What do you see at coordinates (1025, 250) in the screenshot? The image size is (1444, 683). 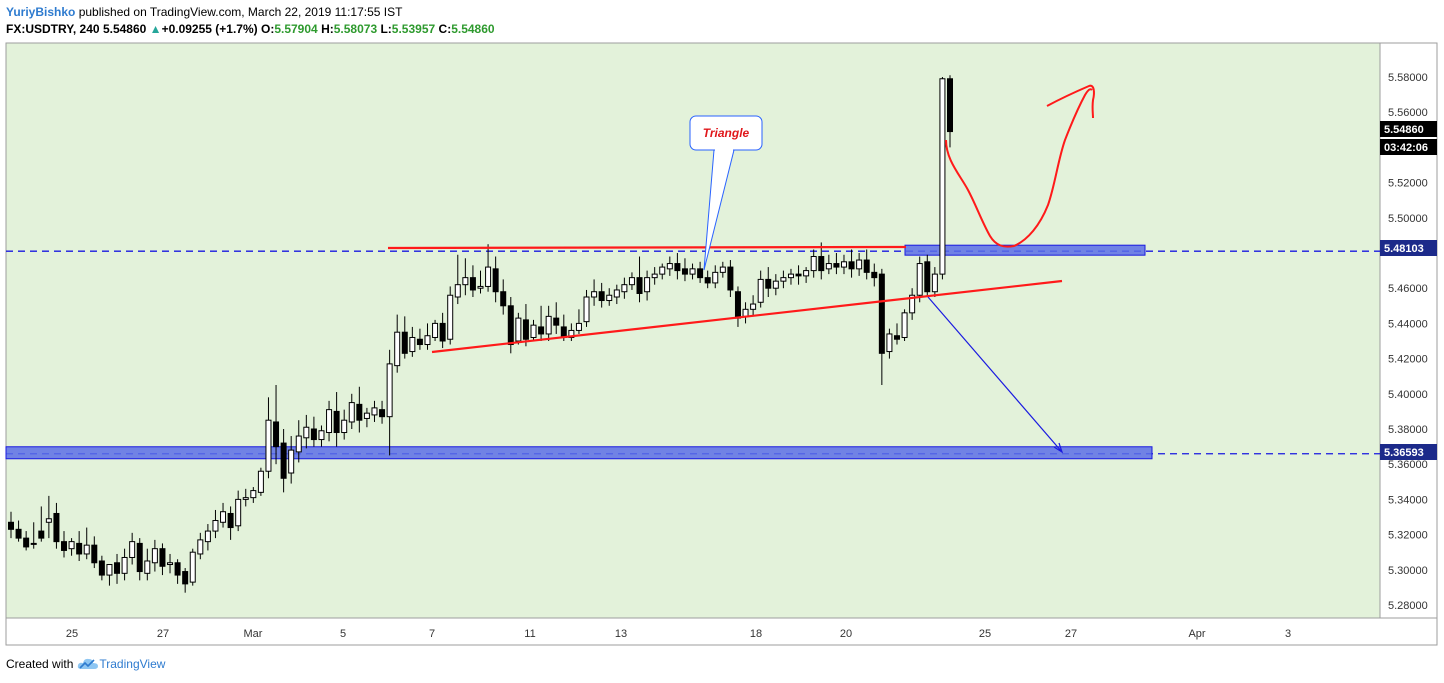 I see `resistance-zone` at bounding box center [1025, 250].